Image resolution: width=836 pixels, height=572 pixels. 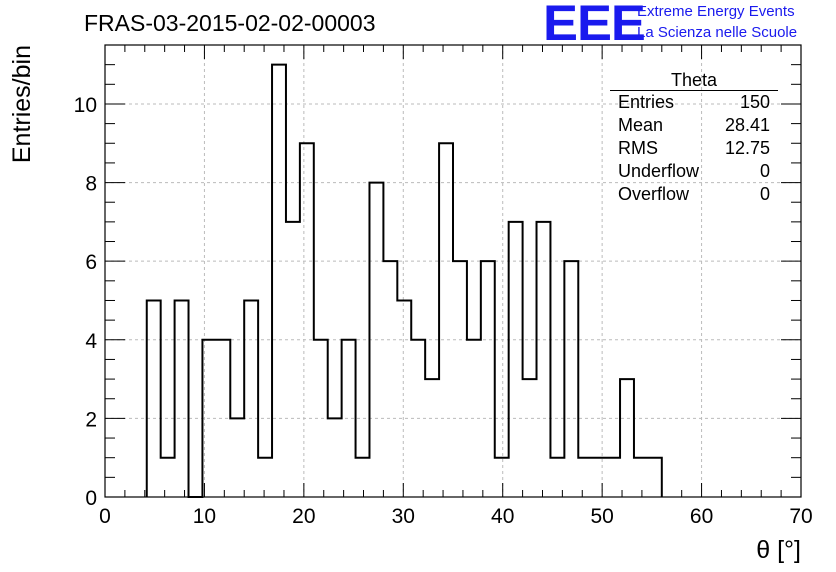 I want to click on stats-row: RMS 12.75, so click(x=694, y=148).